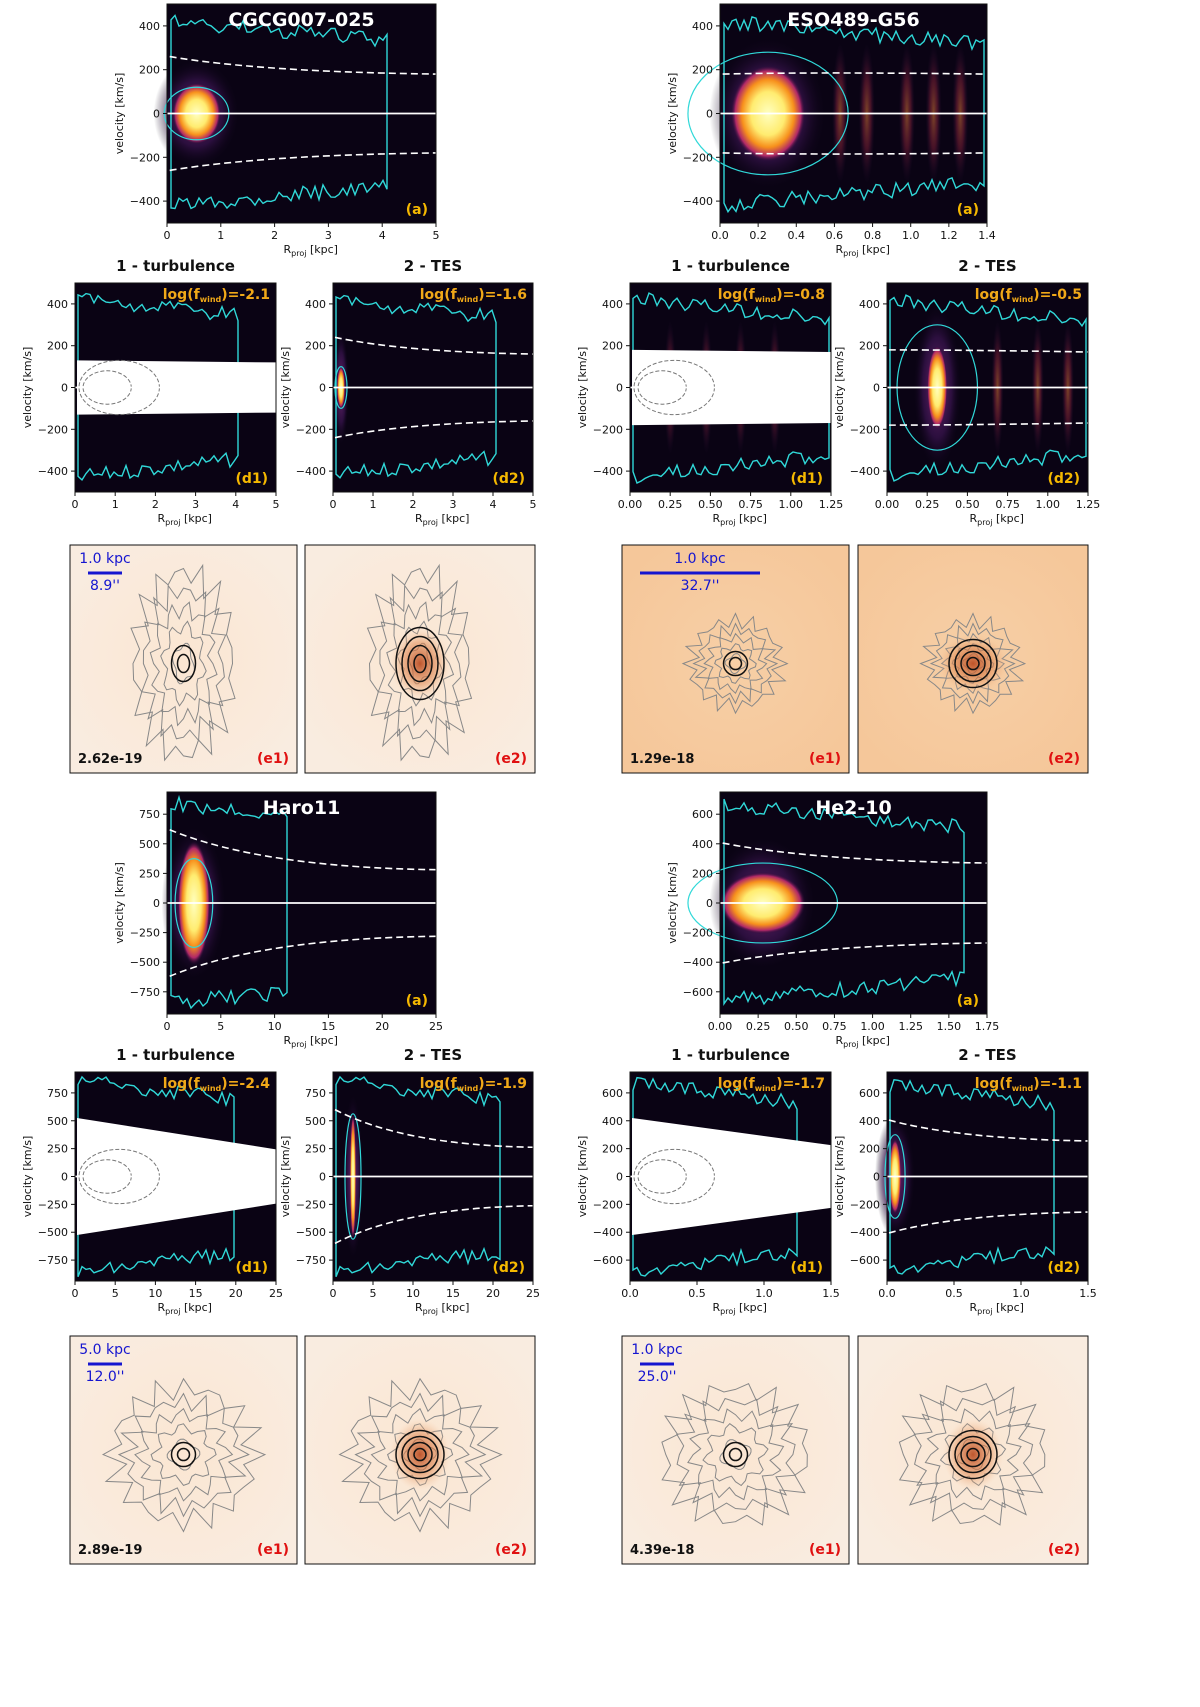 The width and height of the screenshot is (1200, 1707). I want to click on image-panel-e2: (e2), so click(420, 1450).